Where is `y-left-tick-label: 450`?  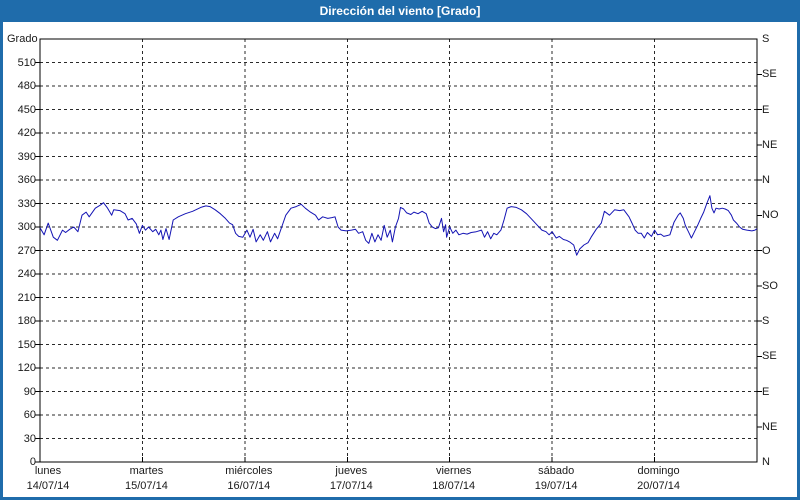
y-left-tick-label: 450 is located at coordinates (26, 109).